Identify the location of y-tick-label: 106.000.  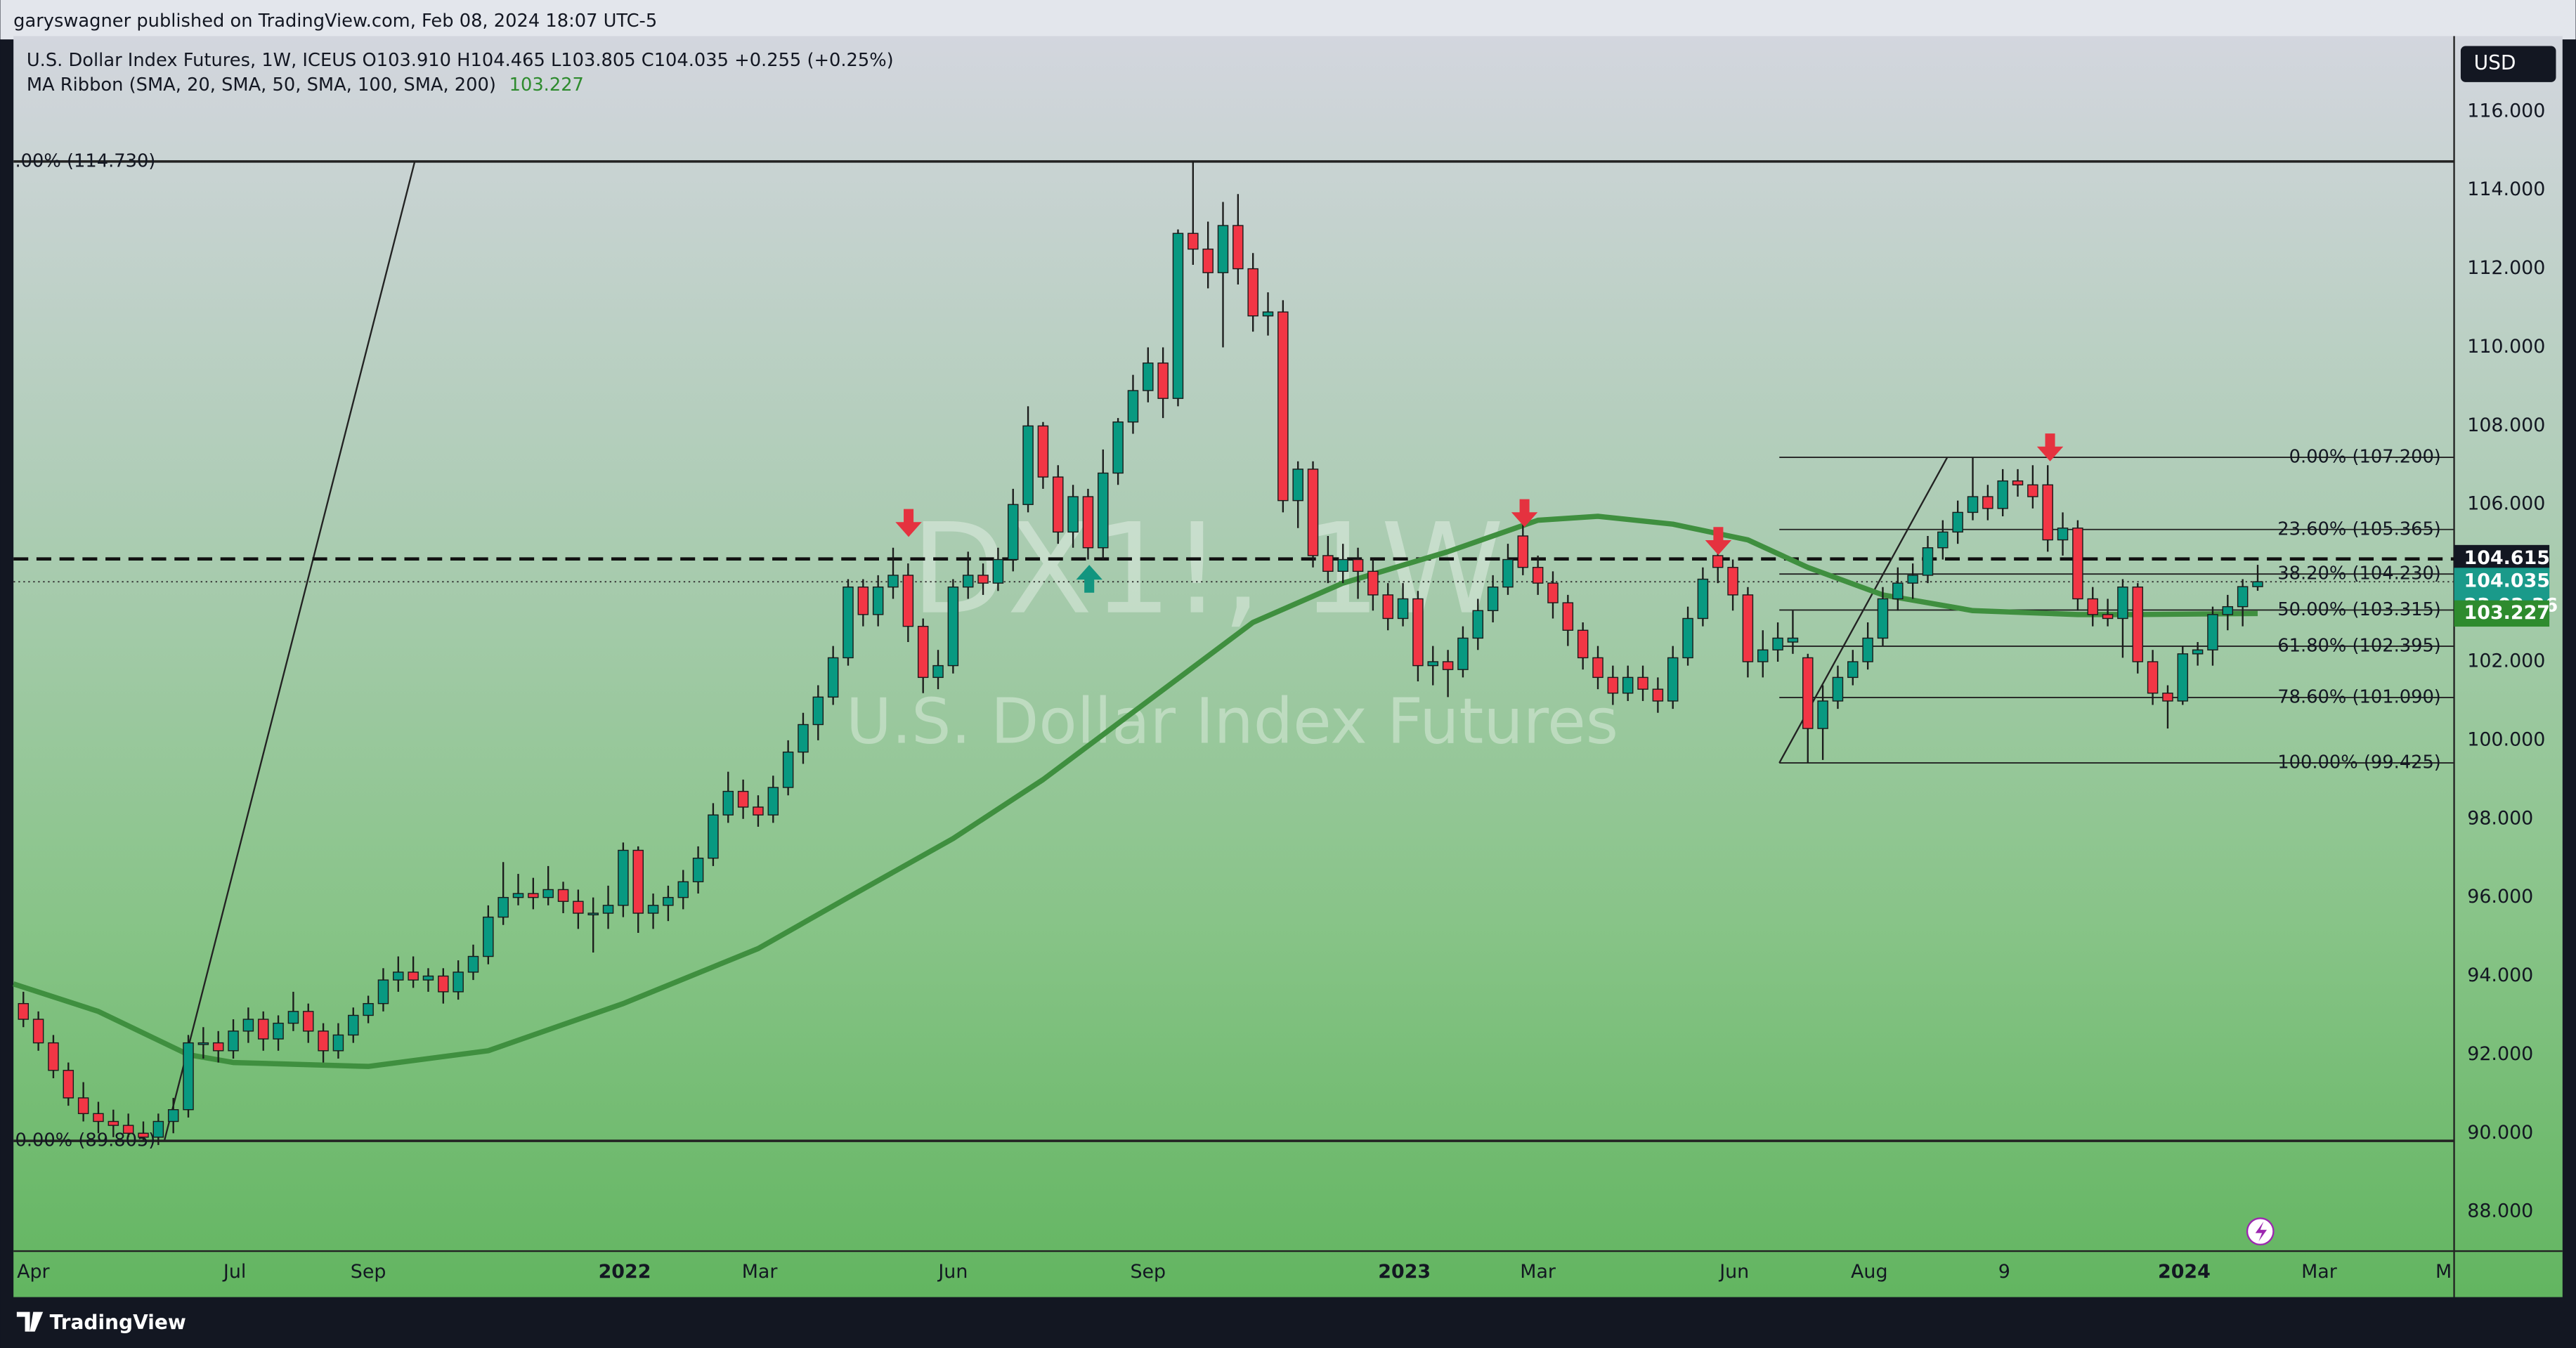
(2506, 504).